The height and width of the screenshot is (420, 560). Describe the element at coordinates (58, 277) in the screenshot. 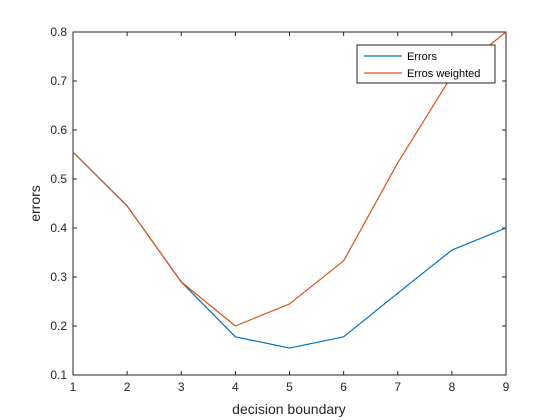

I see `y-tick-label: 0.3` at that location.